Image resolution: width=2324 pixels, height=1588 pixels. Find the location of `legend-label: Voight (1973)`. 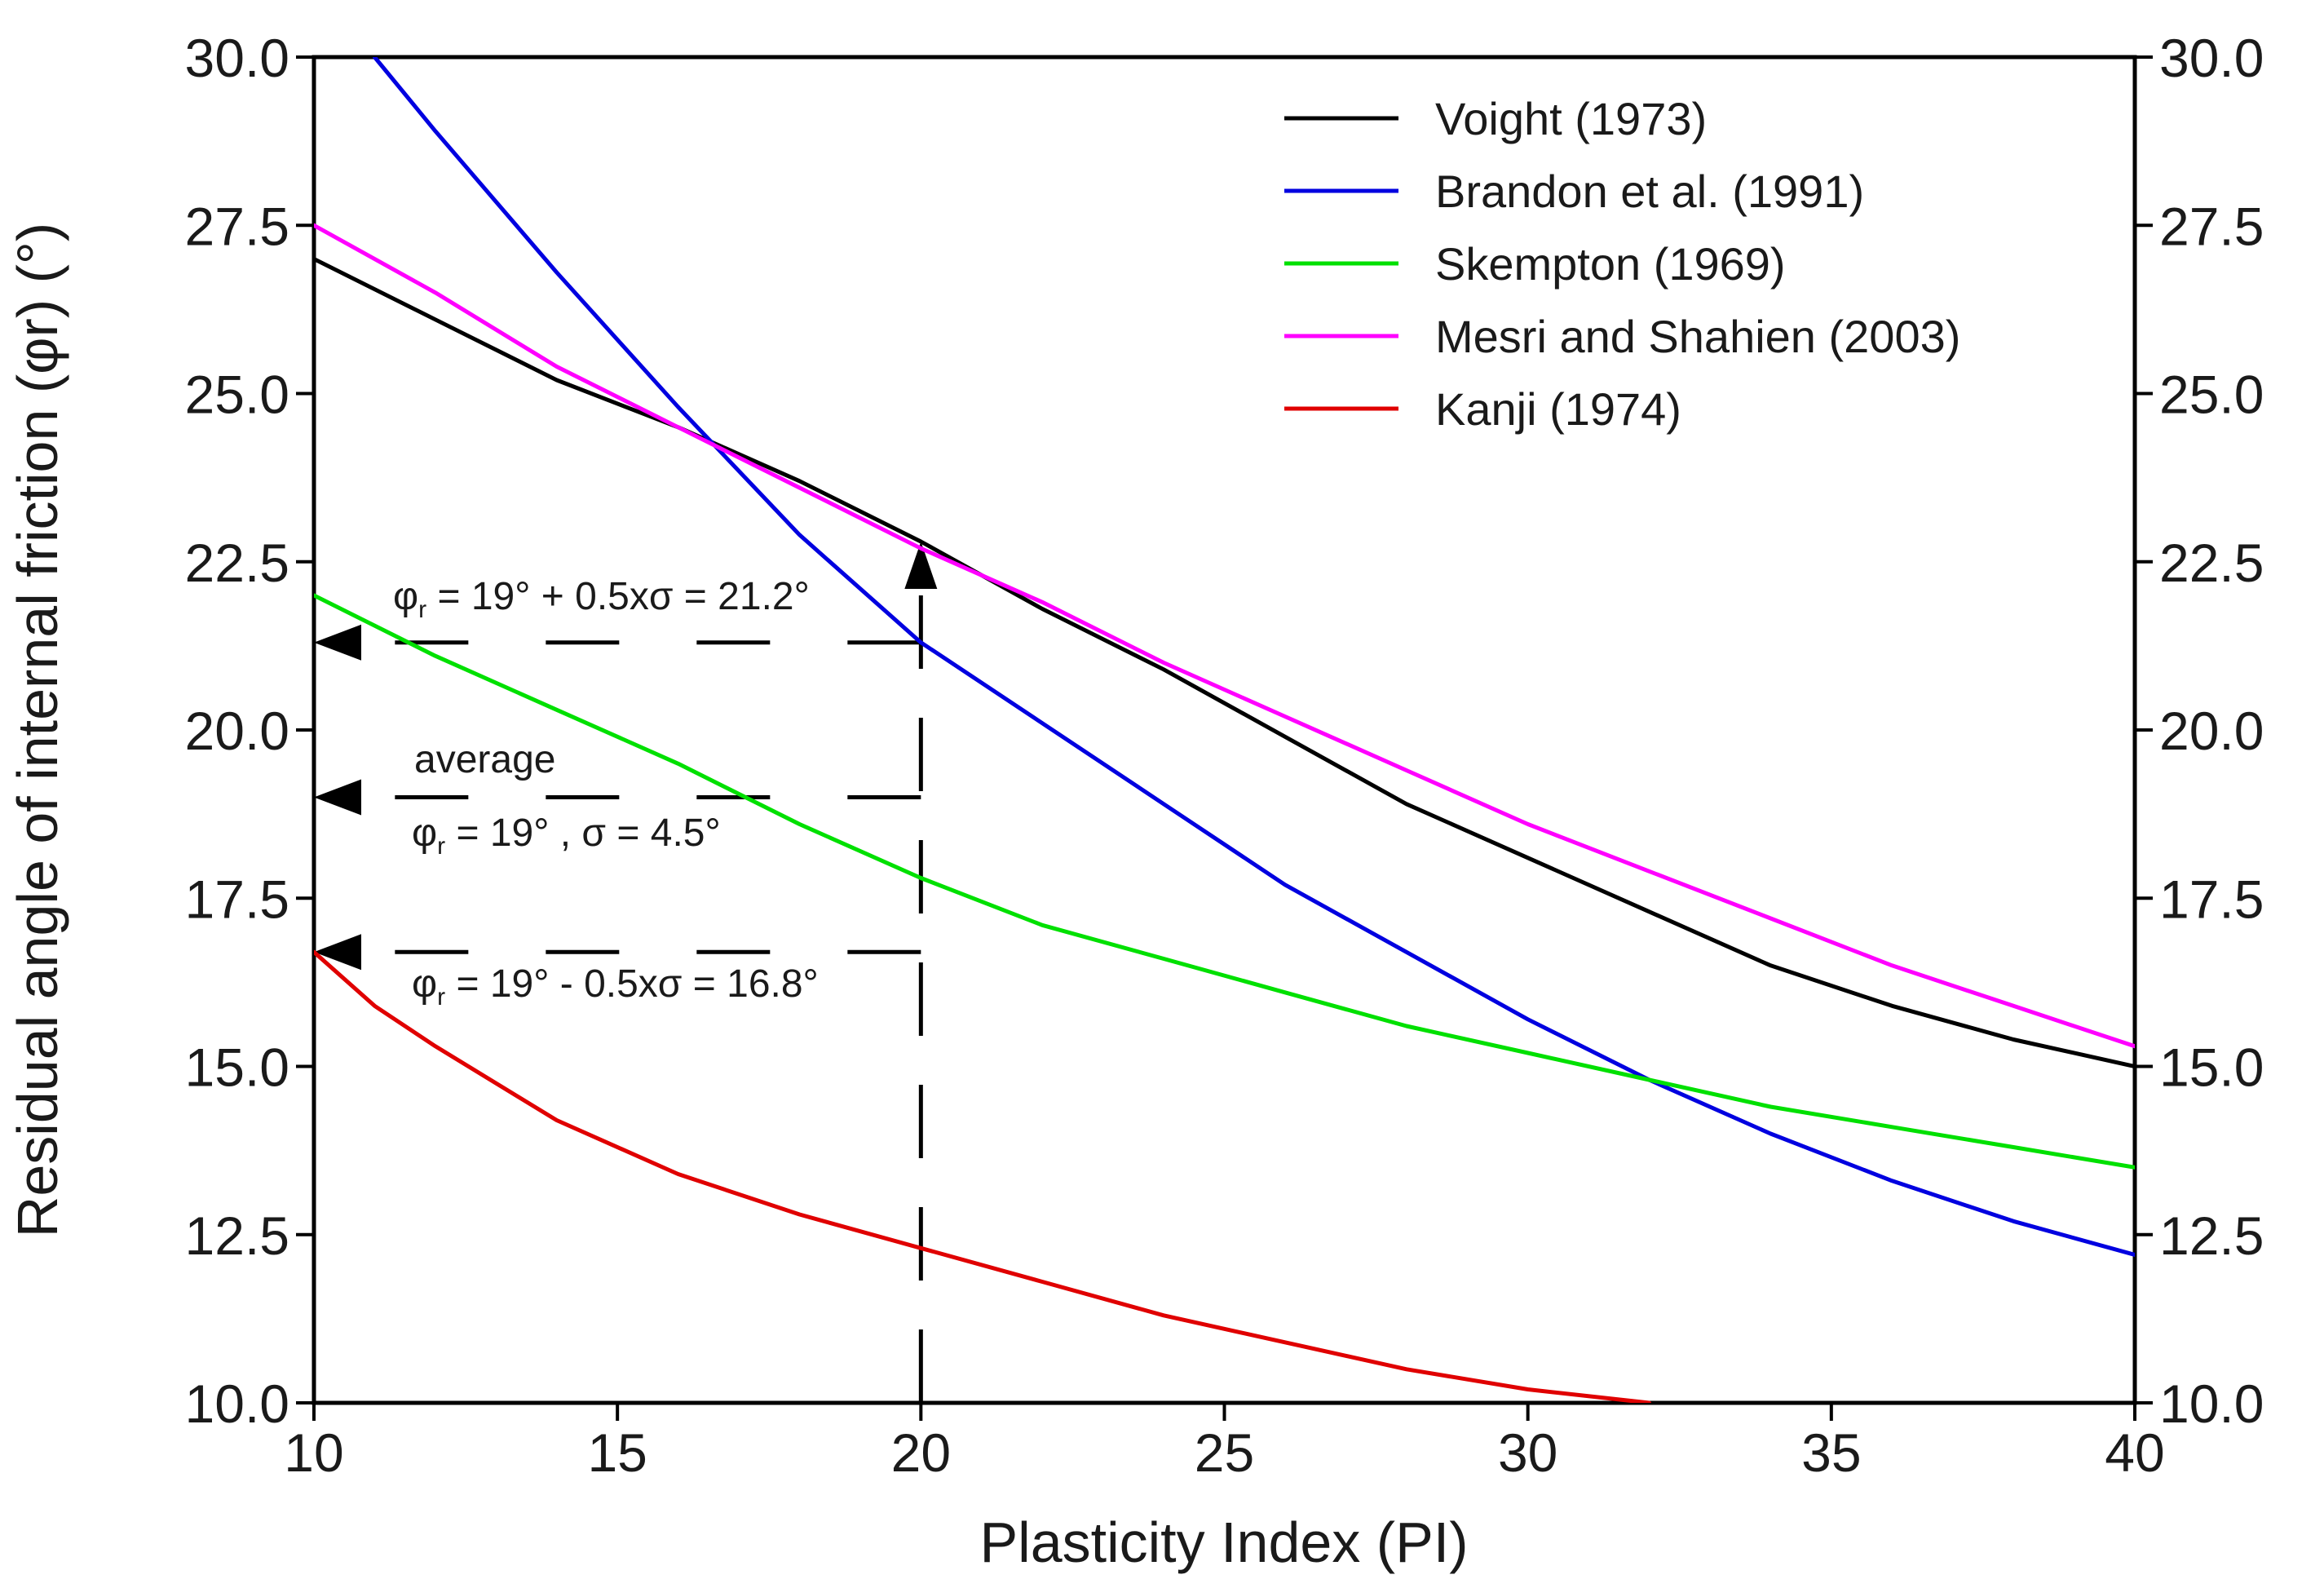

legend-label: Voight (1973) is located at coordinates (1571, 118).